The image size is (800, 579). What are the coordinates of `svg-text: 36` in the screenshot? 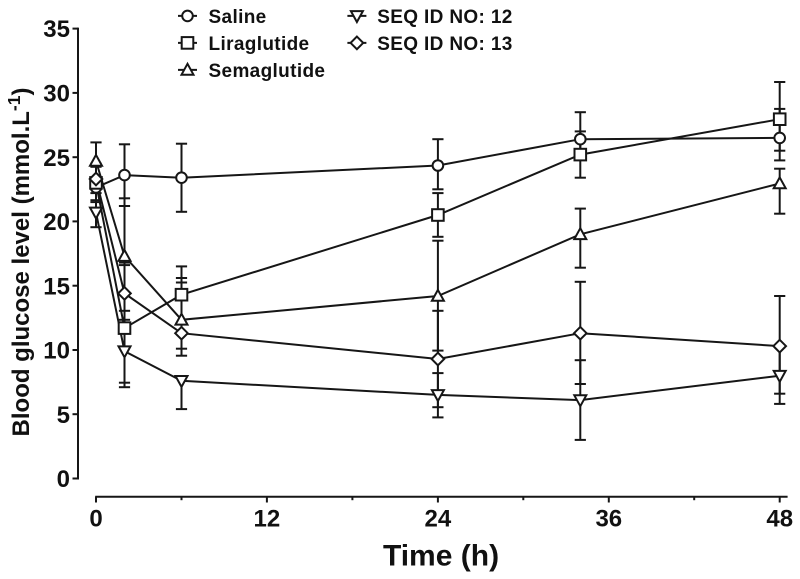 It's located at (608, 519).